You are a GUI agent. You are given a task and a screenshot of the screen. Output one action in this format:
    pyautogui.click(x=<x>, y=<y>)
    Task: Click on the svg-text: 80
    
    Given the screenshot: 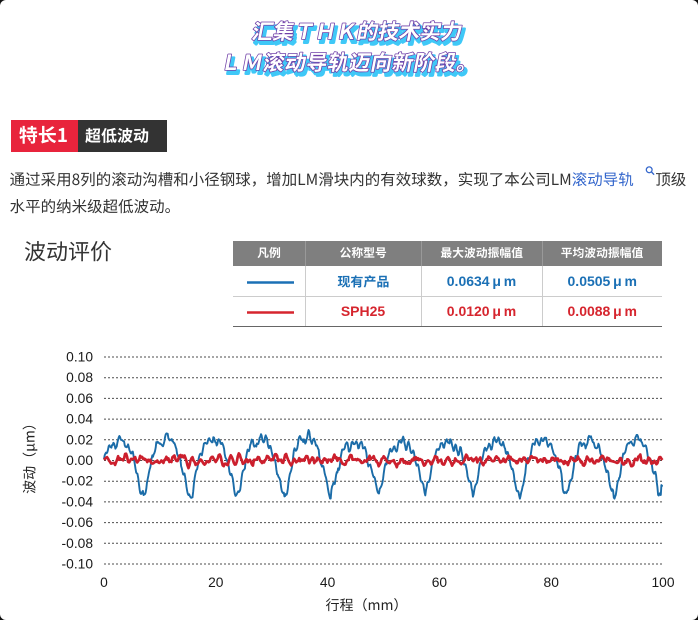 What is the action you would take?
    pyautogui.click(x=552, y=582)
    